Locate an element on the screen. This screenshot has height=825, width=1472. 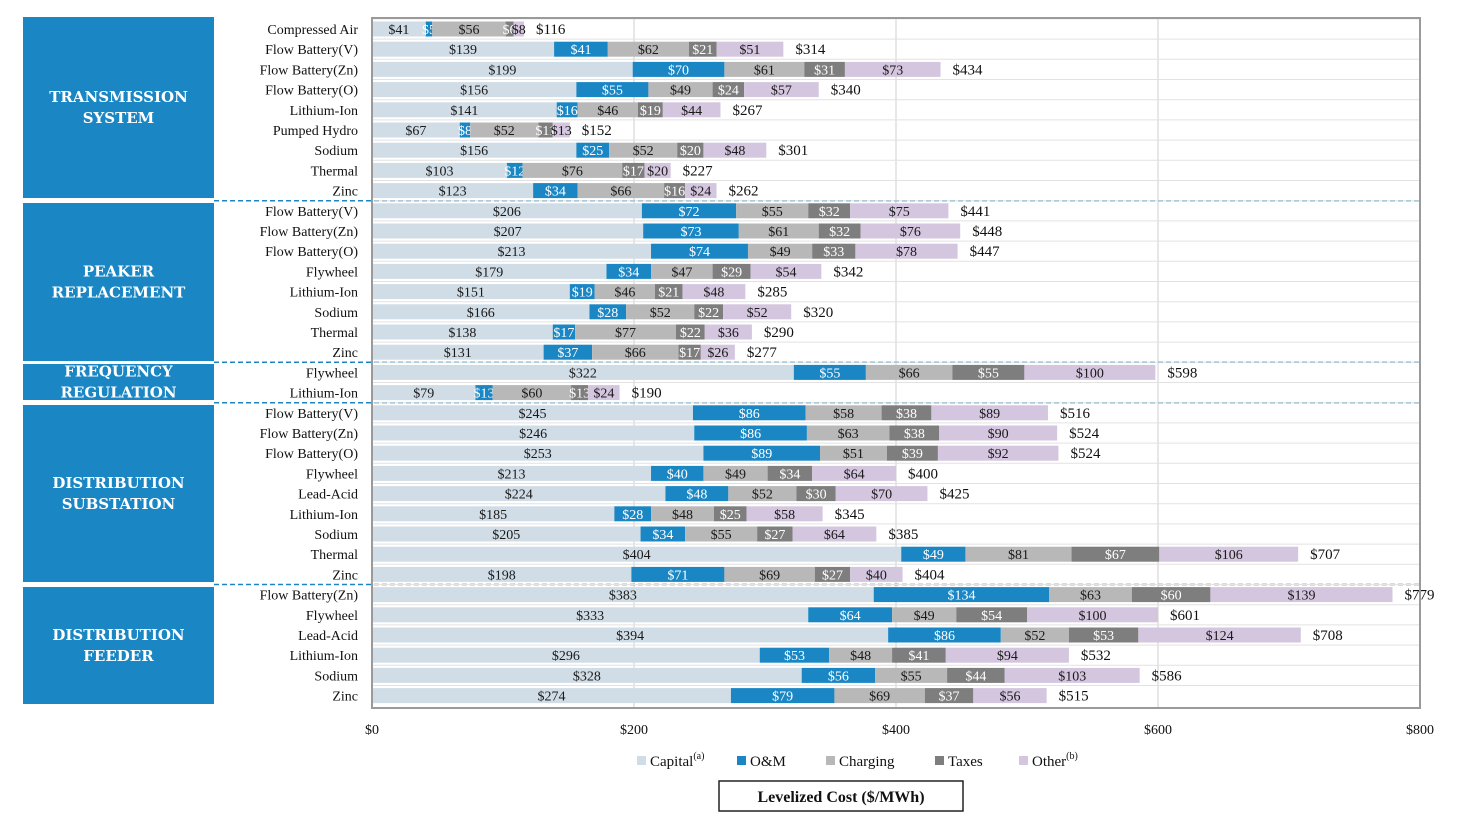
segment-label: $89 is located at coordinates (761, 454).